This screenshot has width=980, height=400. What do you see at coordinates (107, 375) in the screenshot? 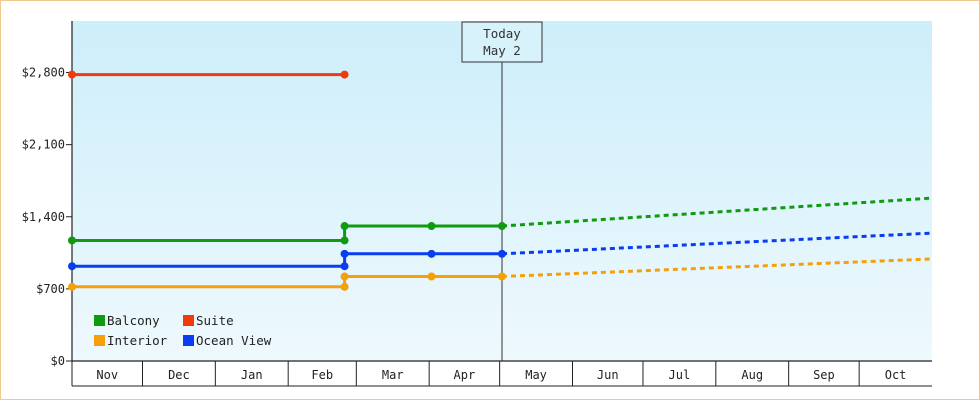
I see `x-tick-label: Nov` at bounding box center [107, 375].